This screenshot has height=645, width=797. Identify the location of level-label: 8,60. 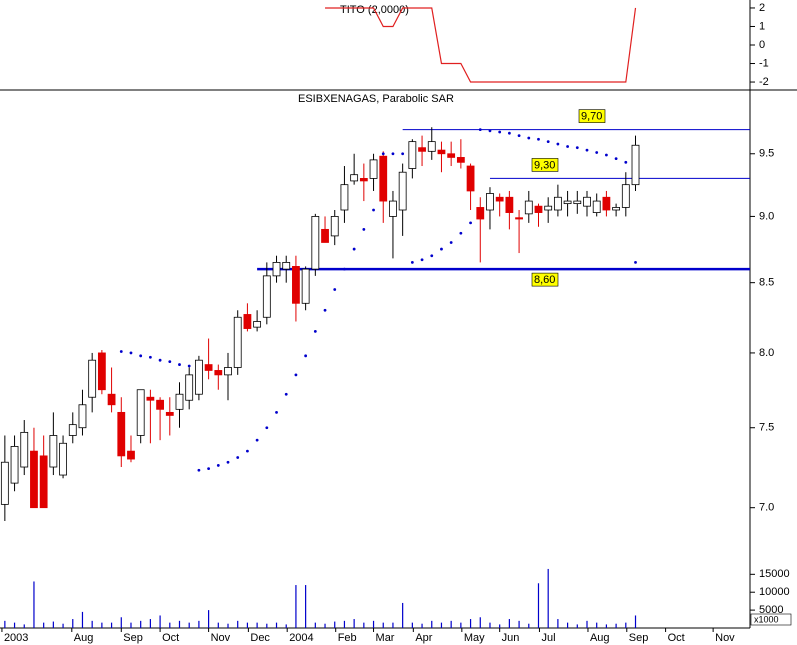
(544, 280).